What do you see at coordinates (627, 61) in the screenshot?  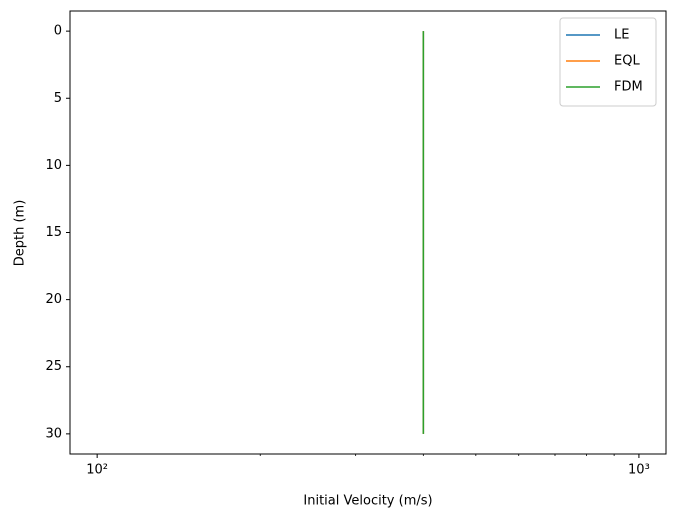 I see `legend-label: EQL` at bounding box center [627, 61].